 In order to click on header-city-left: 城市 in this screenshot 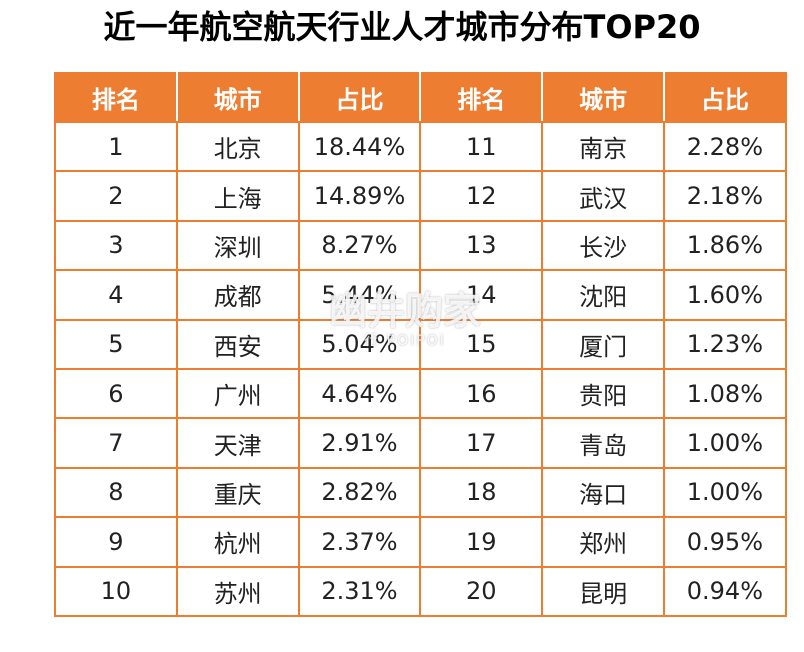, I will do `click(237, 97)`.